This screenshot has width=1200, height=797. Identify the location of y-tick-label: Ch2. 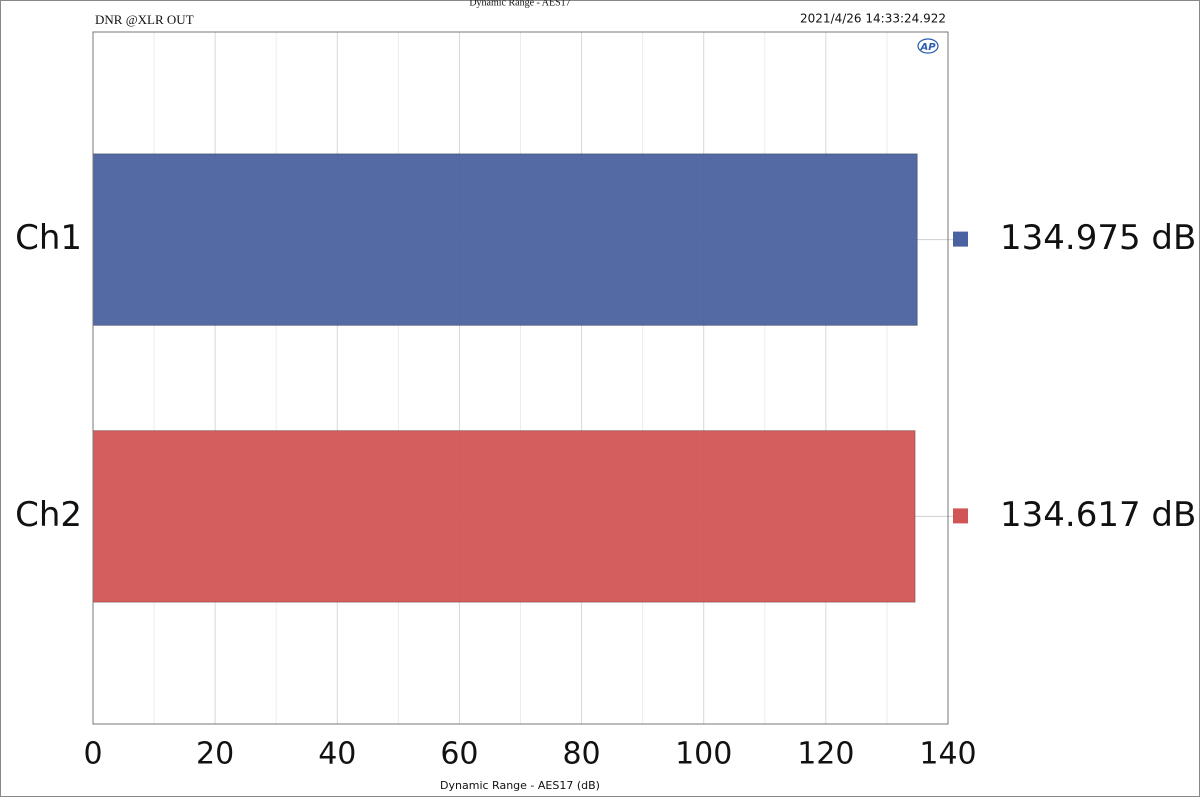
(48, 515).